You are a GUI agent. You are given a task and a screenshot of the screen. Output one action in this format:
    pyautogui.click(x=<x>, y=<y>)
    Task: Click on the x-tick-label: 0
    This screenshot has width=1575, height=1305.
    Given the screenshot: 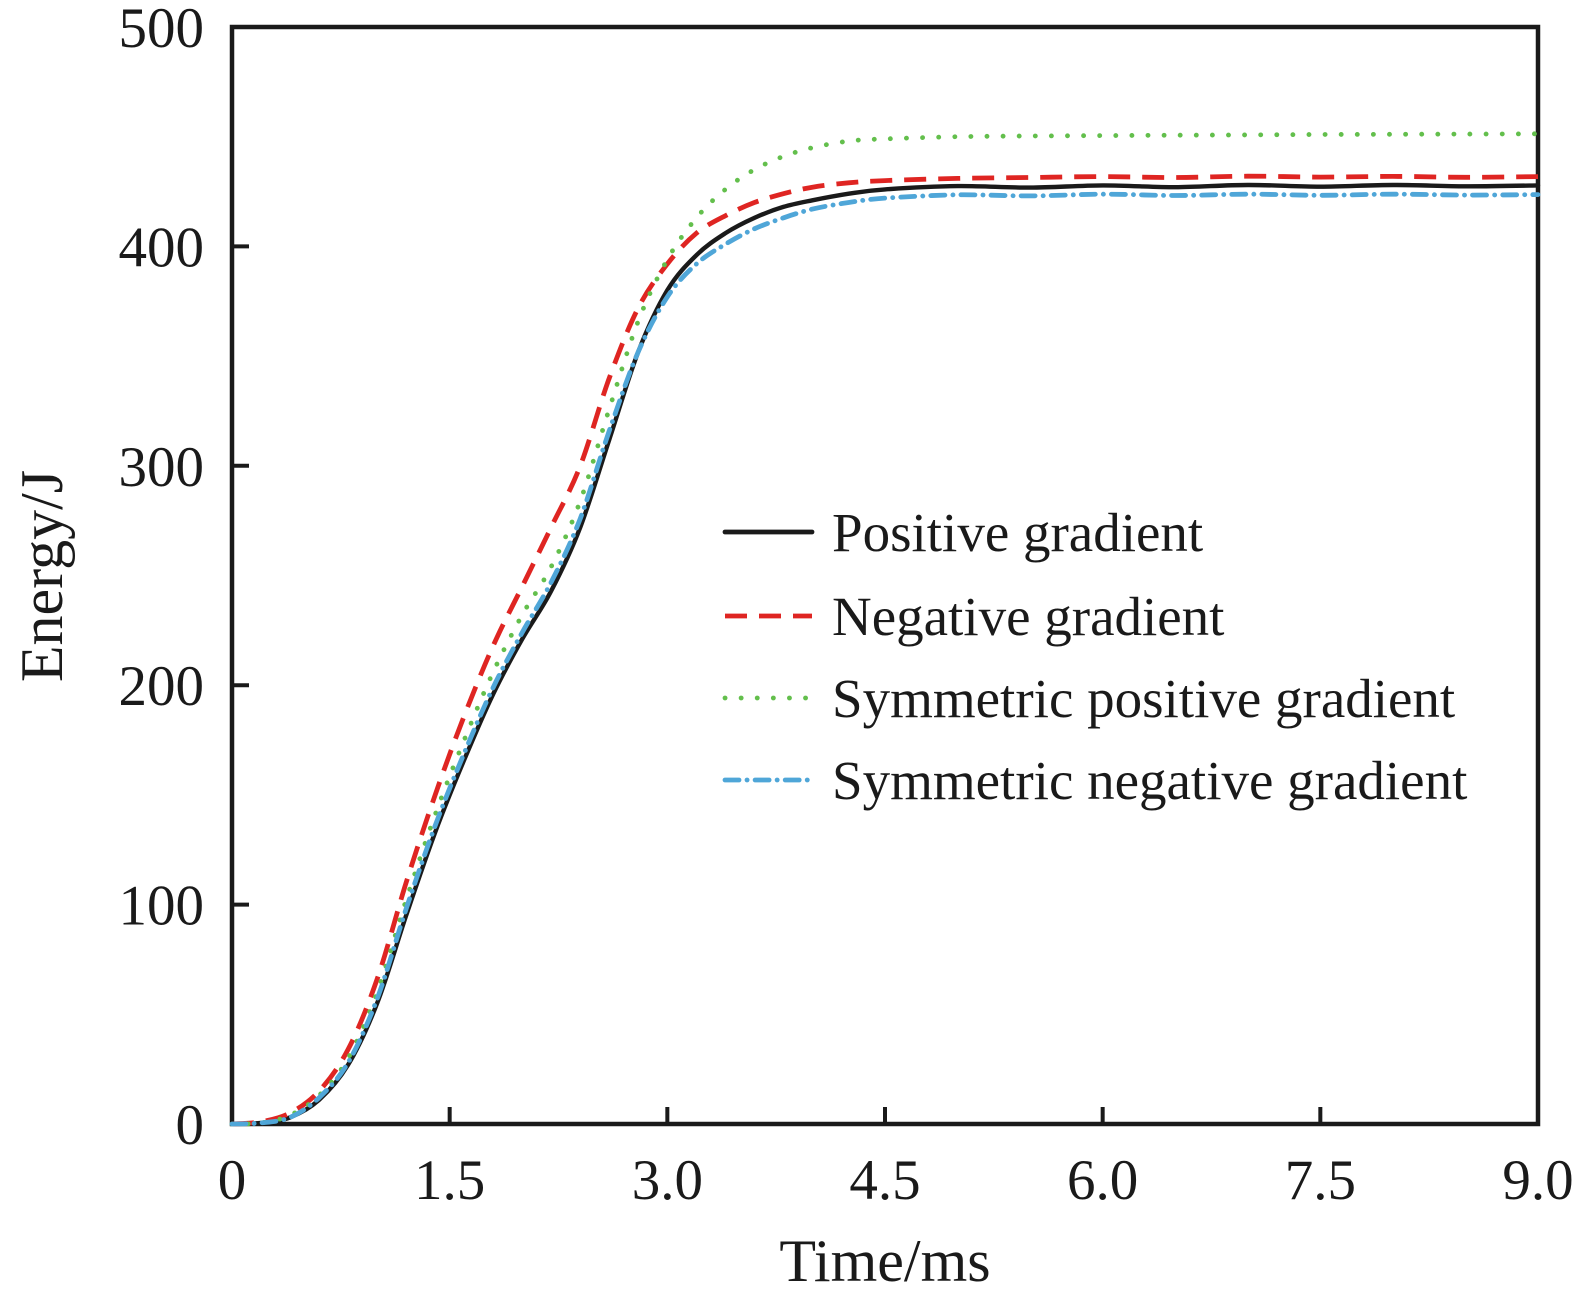 What is the action you would take?
    pyautogui.click(x=232, y=1180)
    